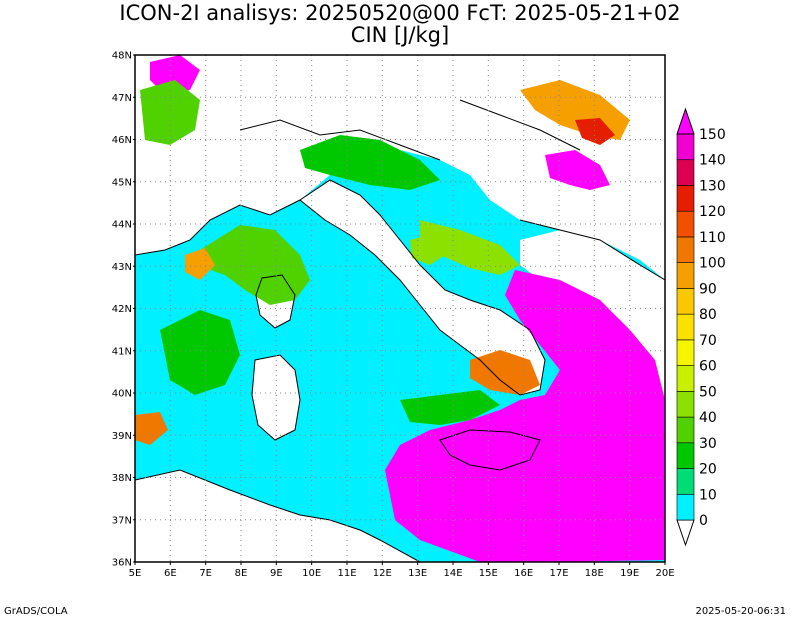 This screenshot has height=618, width=800. Describe the element at coordinates (712, 161) in the screenshot. I see `colorbar-label: 140` at that location.